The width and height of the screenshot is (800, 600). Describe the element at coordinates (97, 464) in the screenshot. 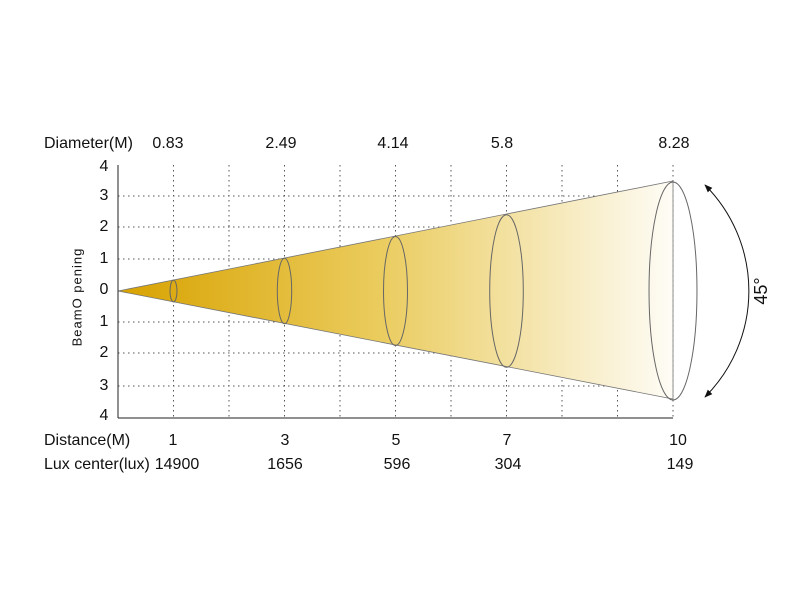

I see `lux-label: Lux center(lux)` at that location.